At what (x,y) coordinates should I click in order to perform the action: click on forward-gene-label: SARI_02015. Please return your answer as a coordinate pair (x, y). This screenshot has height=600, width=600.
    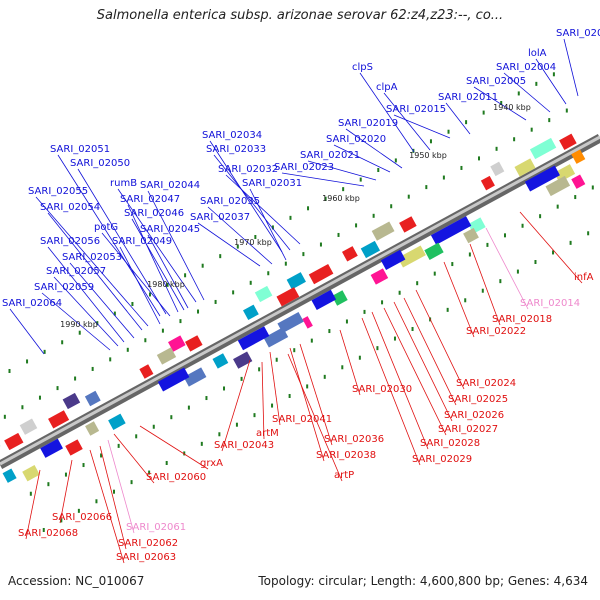
    Looking at the image, I should click on (416, 109).